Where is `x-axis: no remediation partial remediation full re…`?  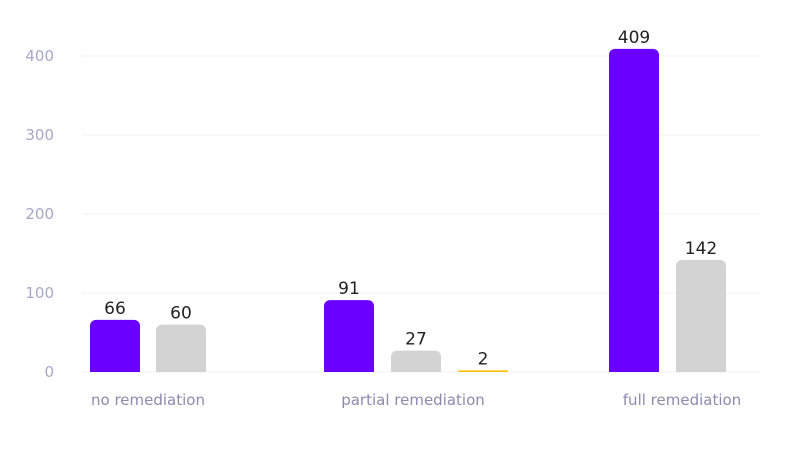 x-axis: no remediation partial remediation full re… is located at coordinates (416, 400).